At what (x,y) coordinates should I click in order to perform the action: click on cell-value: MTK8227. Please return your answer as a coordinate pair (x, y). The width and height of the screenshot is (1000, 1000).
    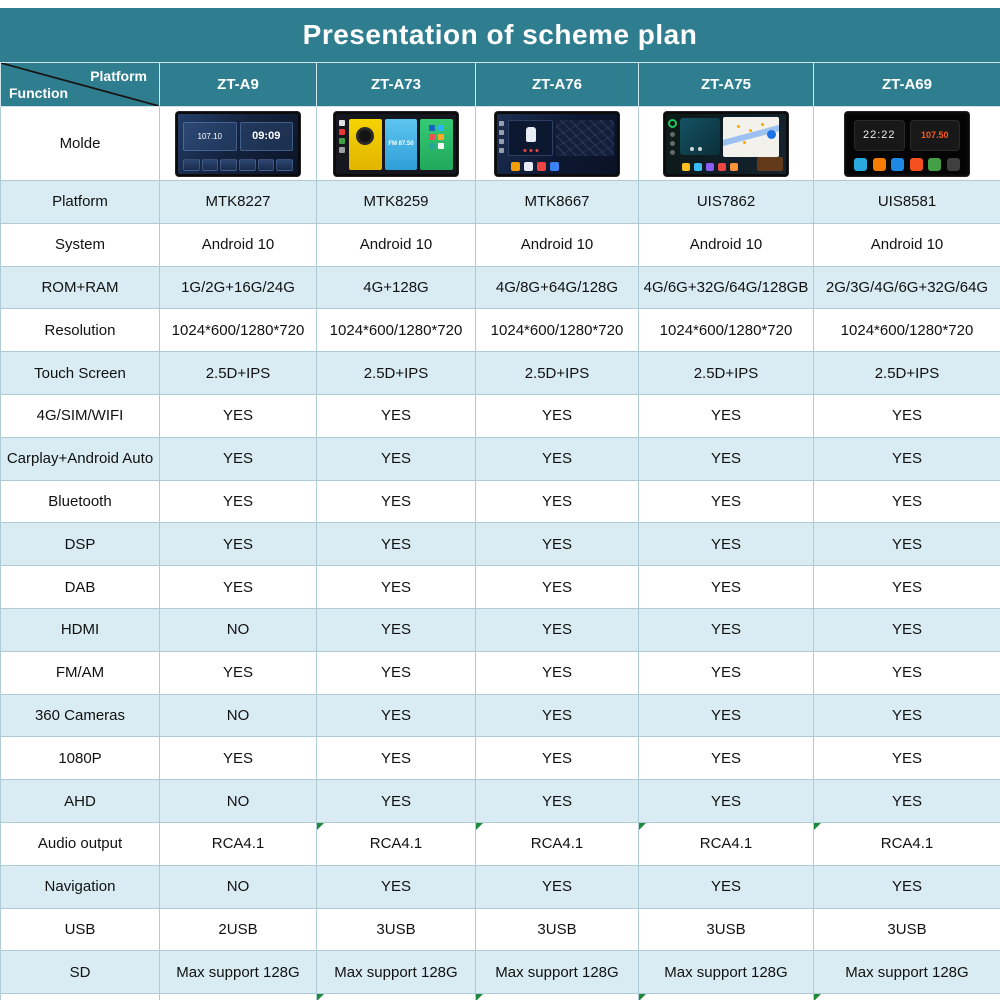
    Looking at the image, I should click on (238, 202).